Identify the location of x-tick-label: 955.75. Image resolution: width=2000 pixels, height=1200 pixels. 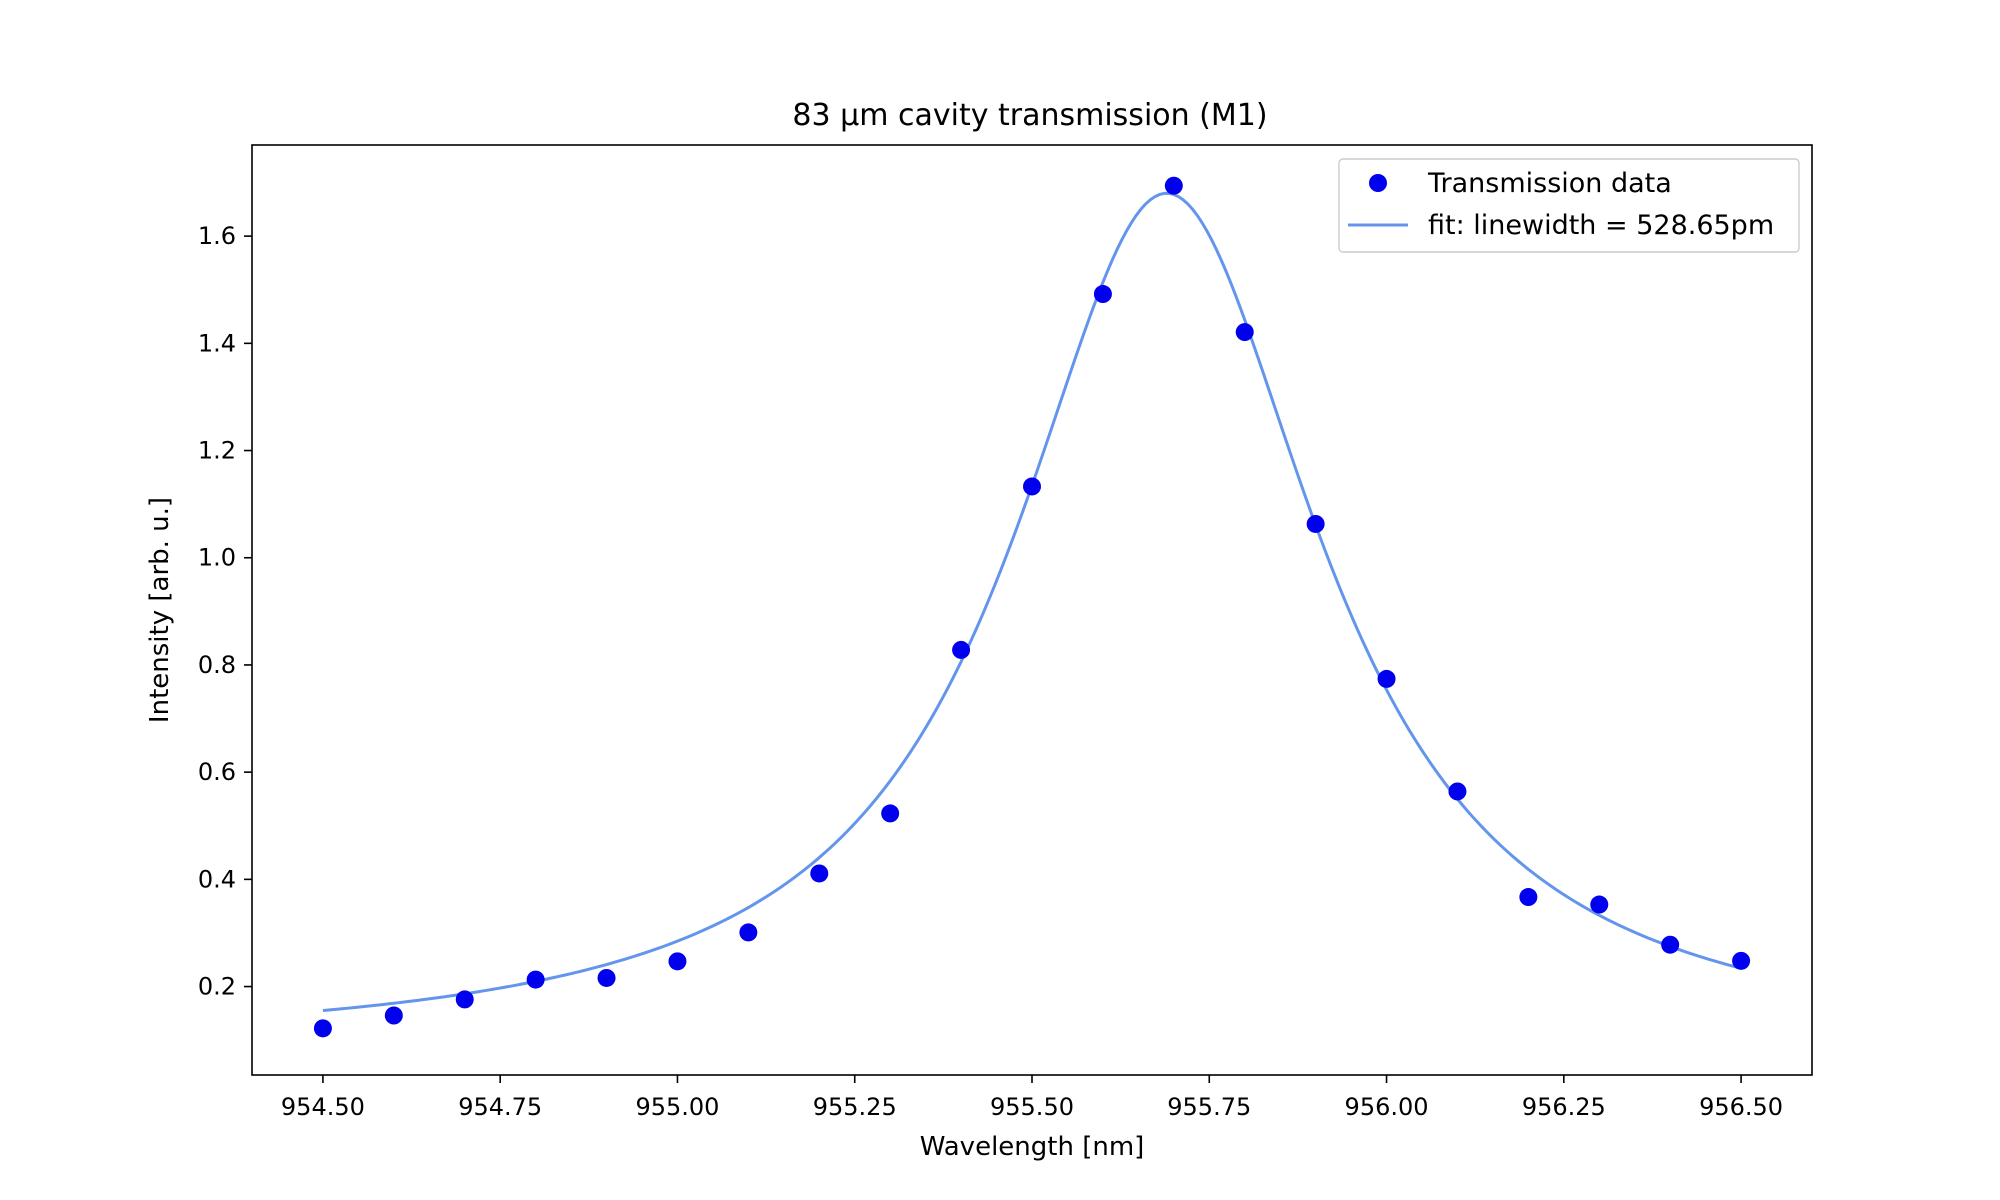
(1209, 1107).